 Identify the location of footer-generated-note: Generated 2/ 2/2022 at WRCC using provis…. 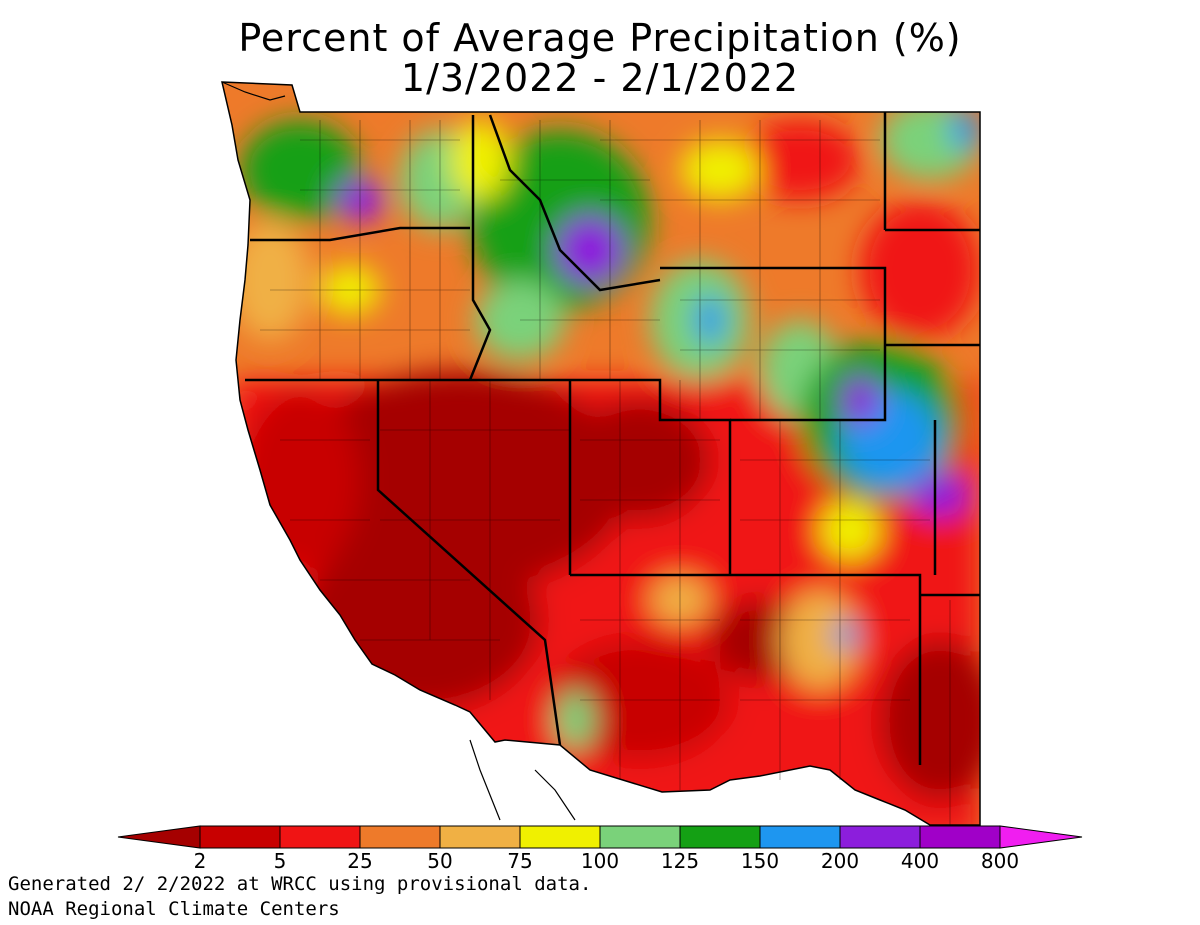
(300, 884).